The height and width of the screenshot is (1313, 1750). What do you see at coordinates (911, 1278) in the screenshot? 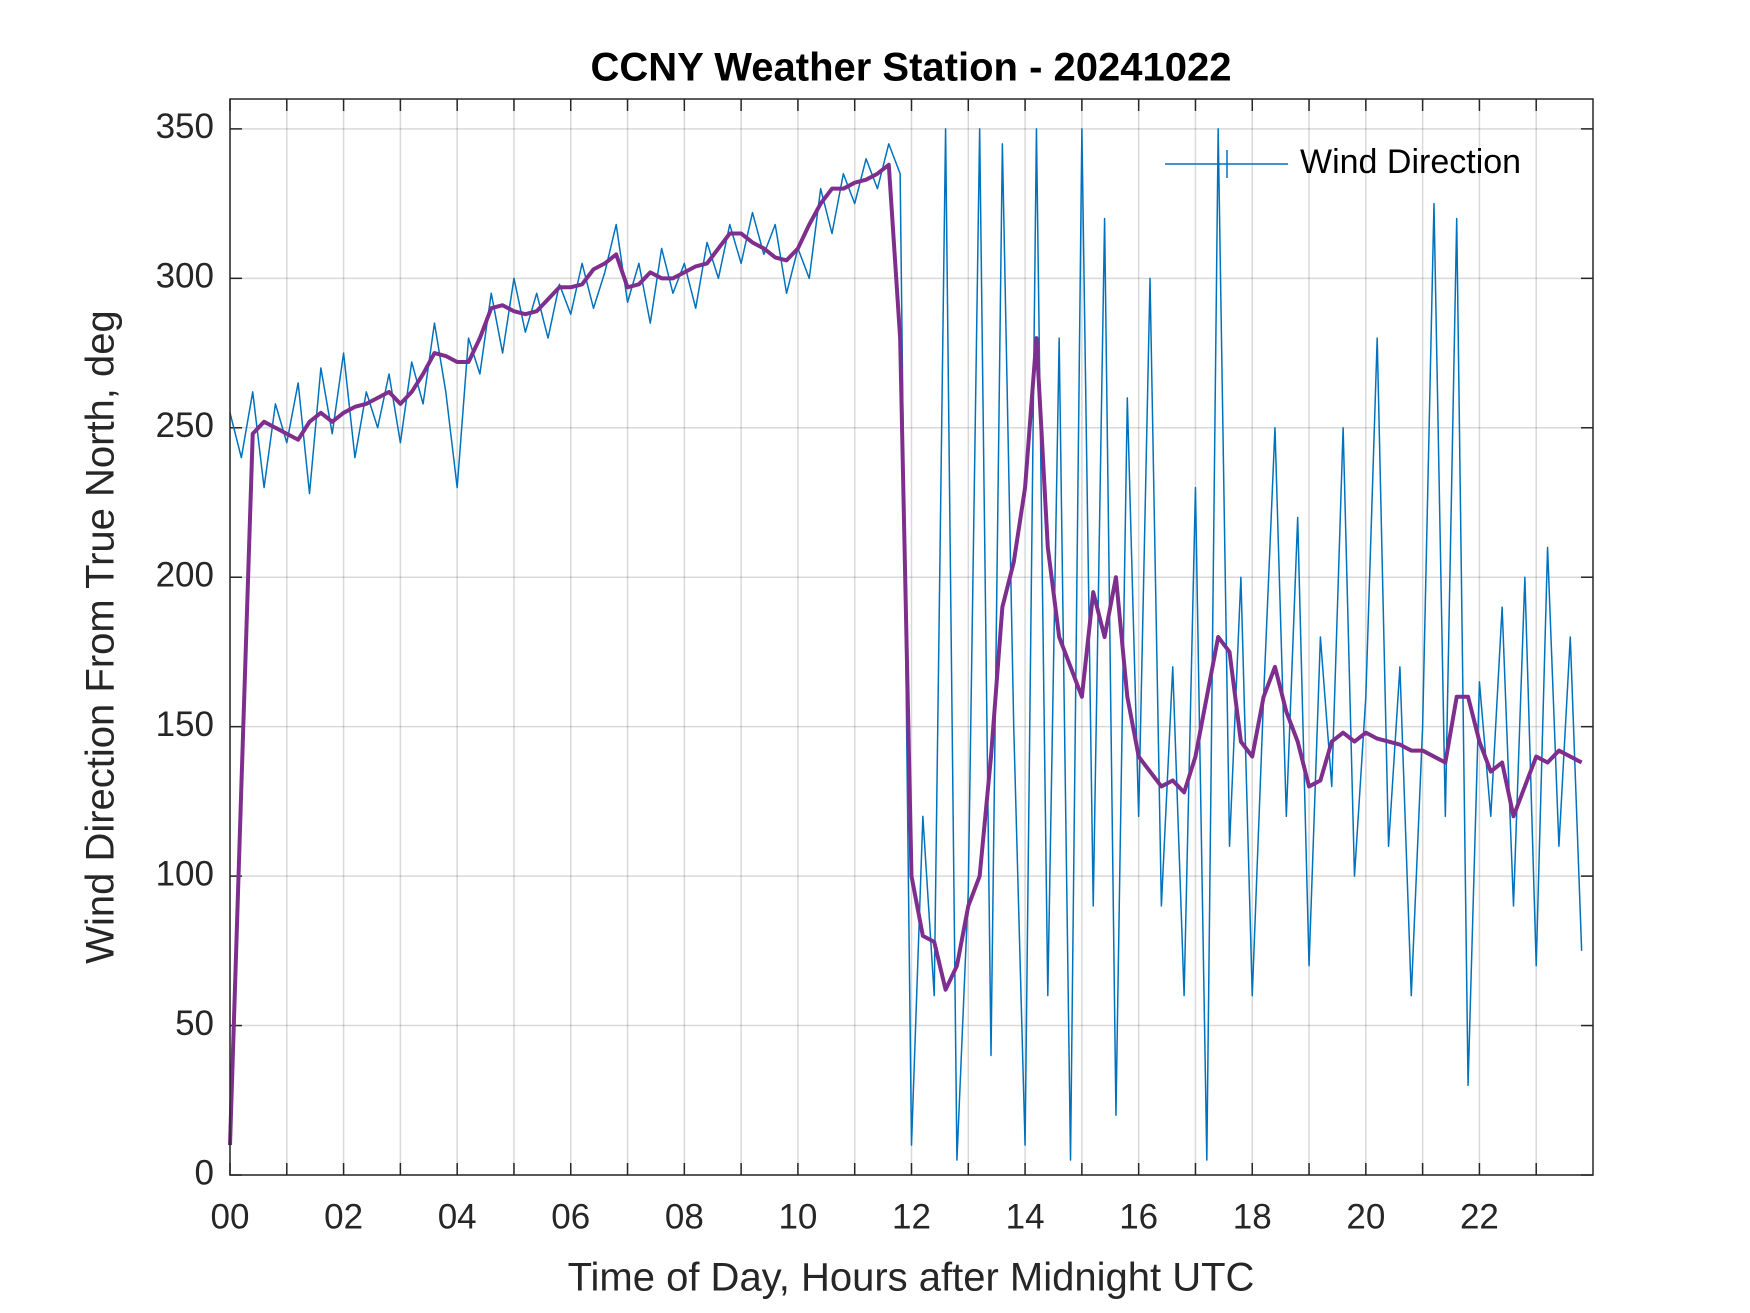
I see `x-axis-label: Time of Day, Hours after Midnight UTC` at bounding box center [911, 1278].